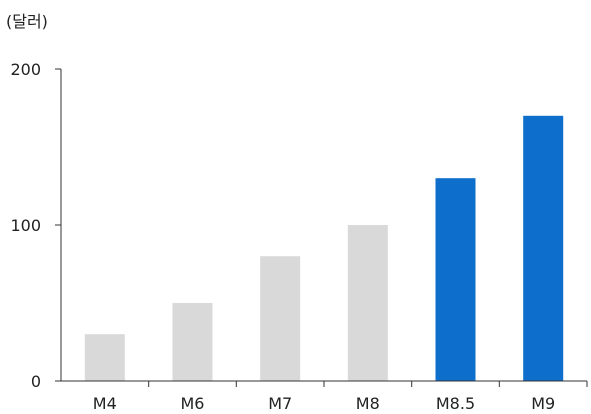 Image resolution: width=591 pixels, height=414 pixels. Describe the element at coordinates (105, 403) in the screenshot. I see `x-tick-label: M4` at that location.